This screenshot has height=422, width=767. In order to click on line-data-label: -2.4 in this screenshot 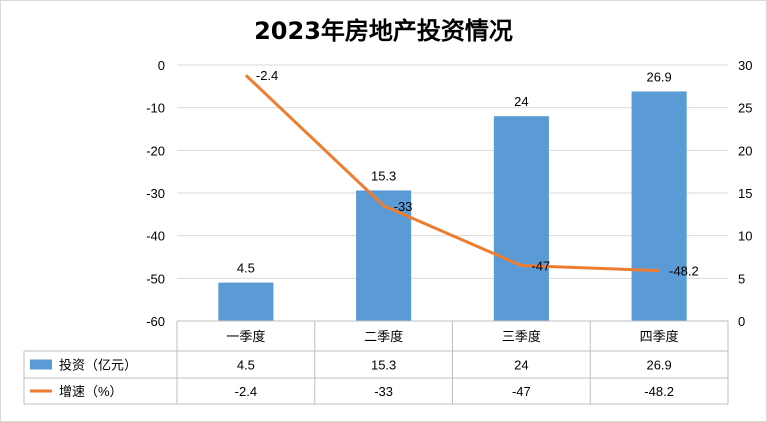, I will do `click(267, 75)`.